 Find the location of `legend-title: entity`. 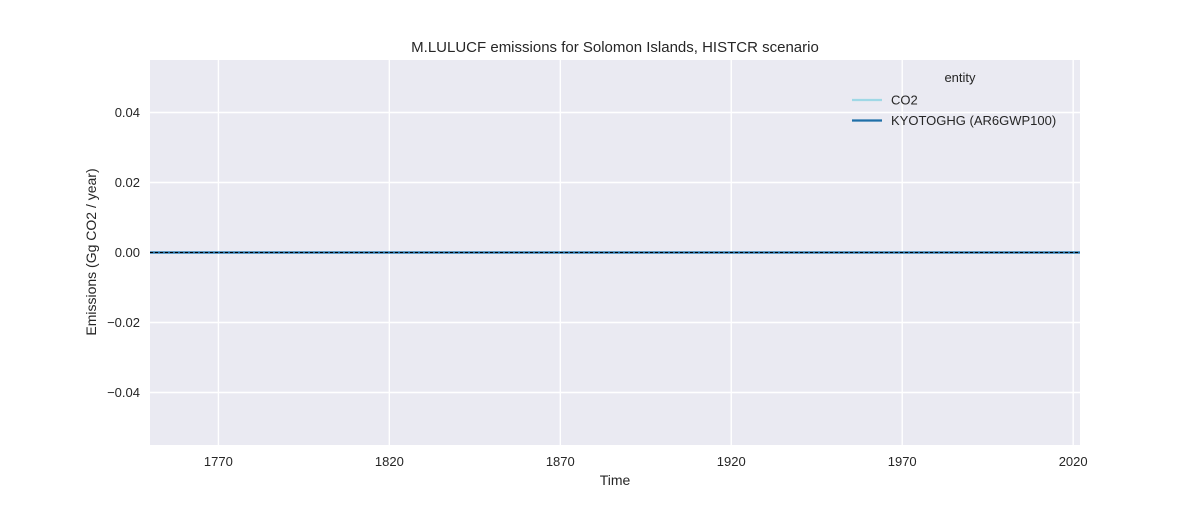

legend-title: entity is located at coordinates (960, 77).